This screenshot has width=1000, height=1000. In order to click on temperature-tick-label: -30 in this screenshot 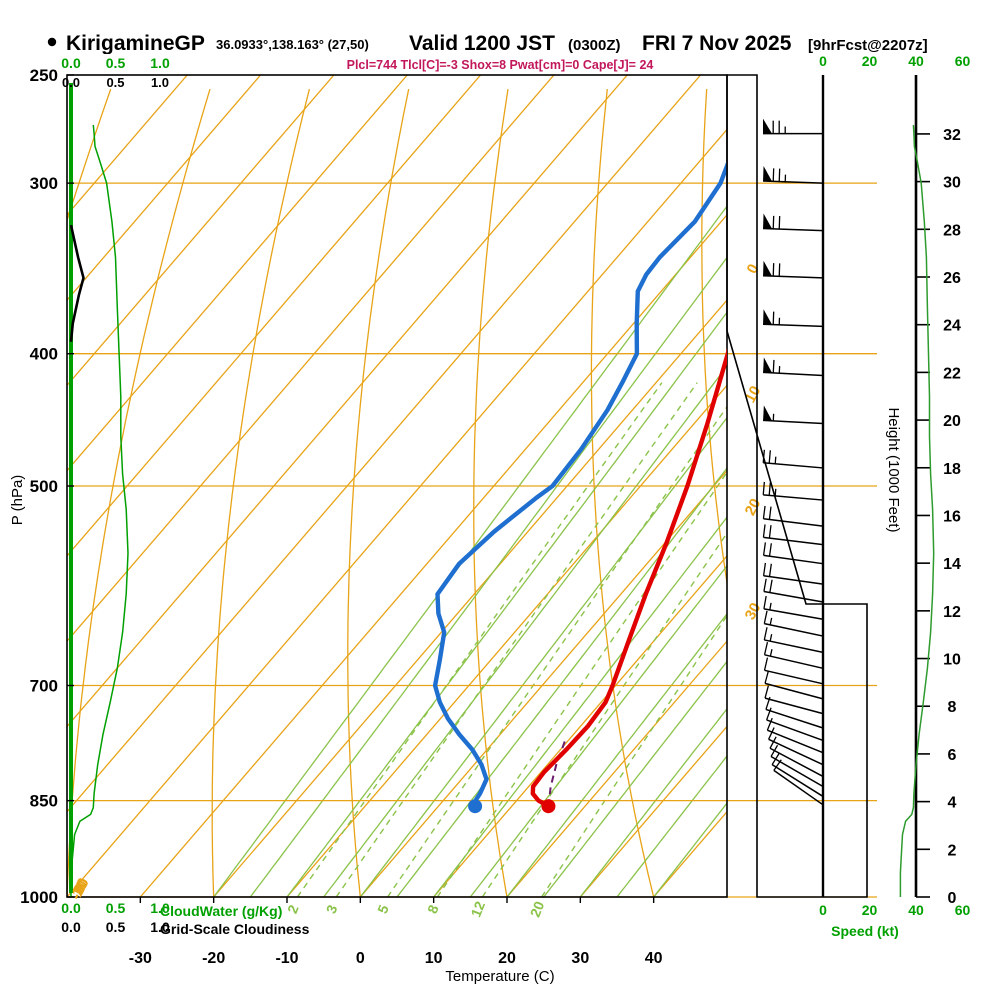, I will do `click(140, 958)`.